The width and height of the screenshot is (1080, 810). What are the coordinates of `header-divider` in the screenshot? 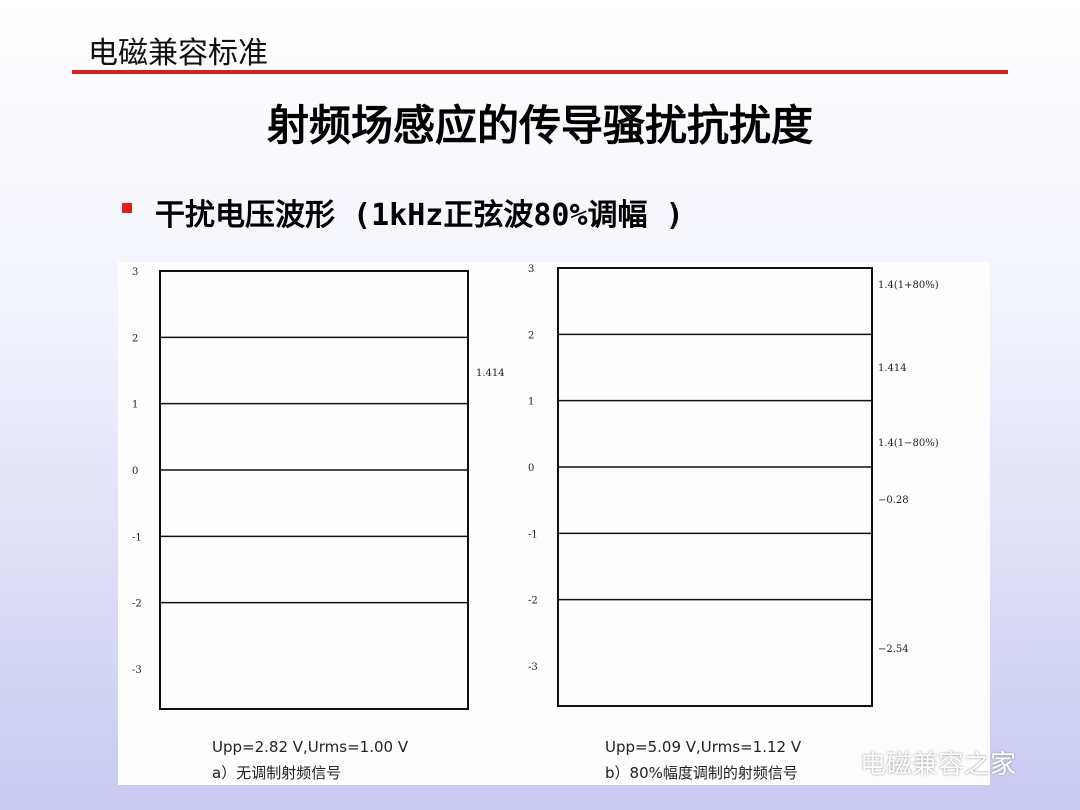 It's located at (540, 72).